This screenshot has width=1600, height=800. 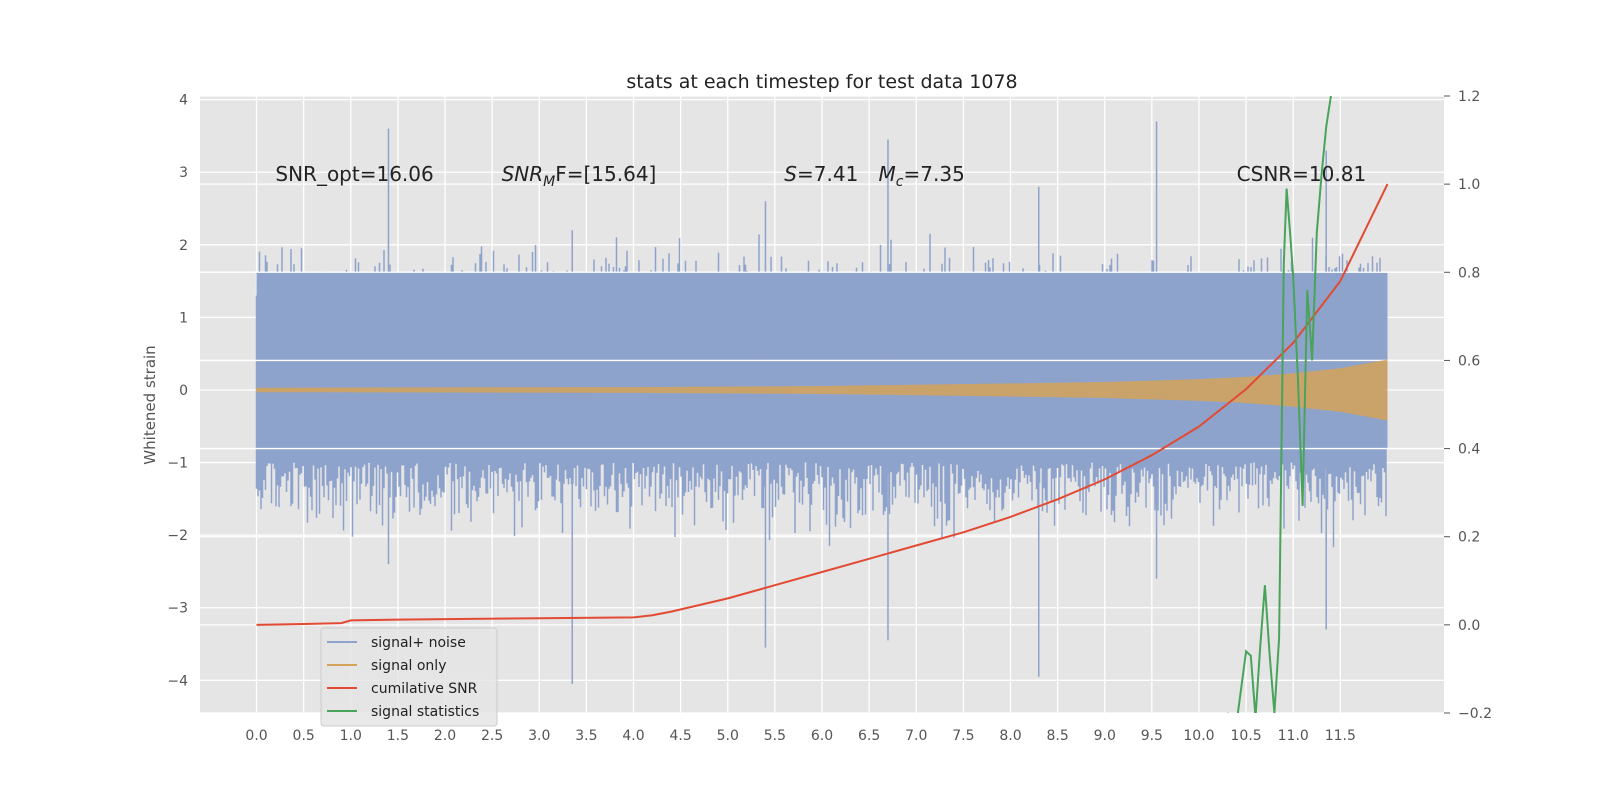 What do you see at coordinates (1246, 736) in the screenshot?
I see `x-tick-label: 10.5` at bounding box center [1246, 736].